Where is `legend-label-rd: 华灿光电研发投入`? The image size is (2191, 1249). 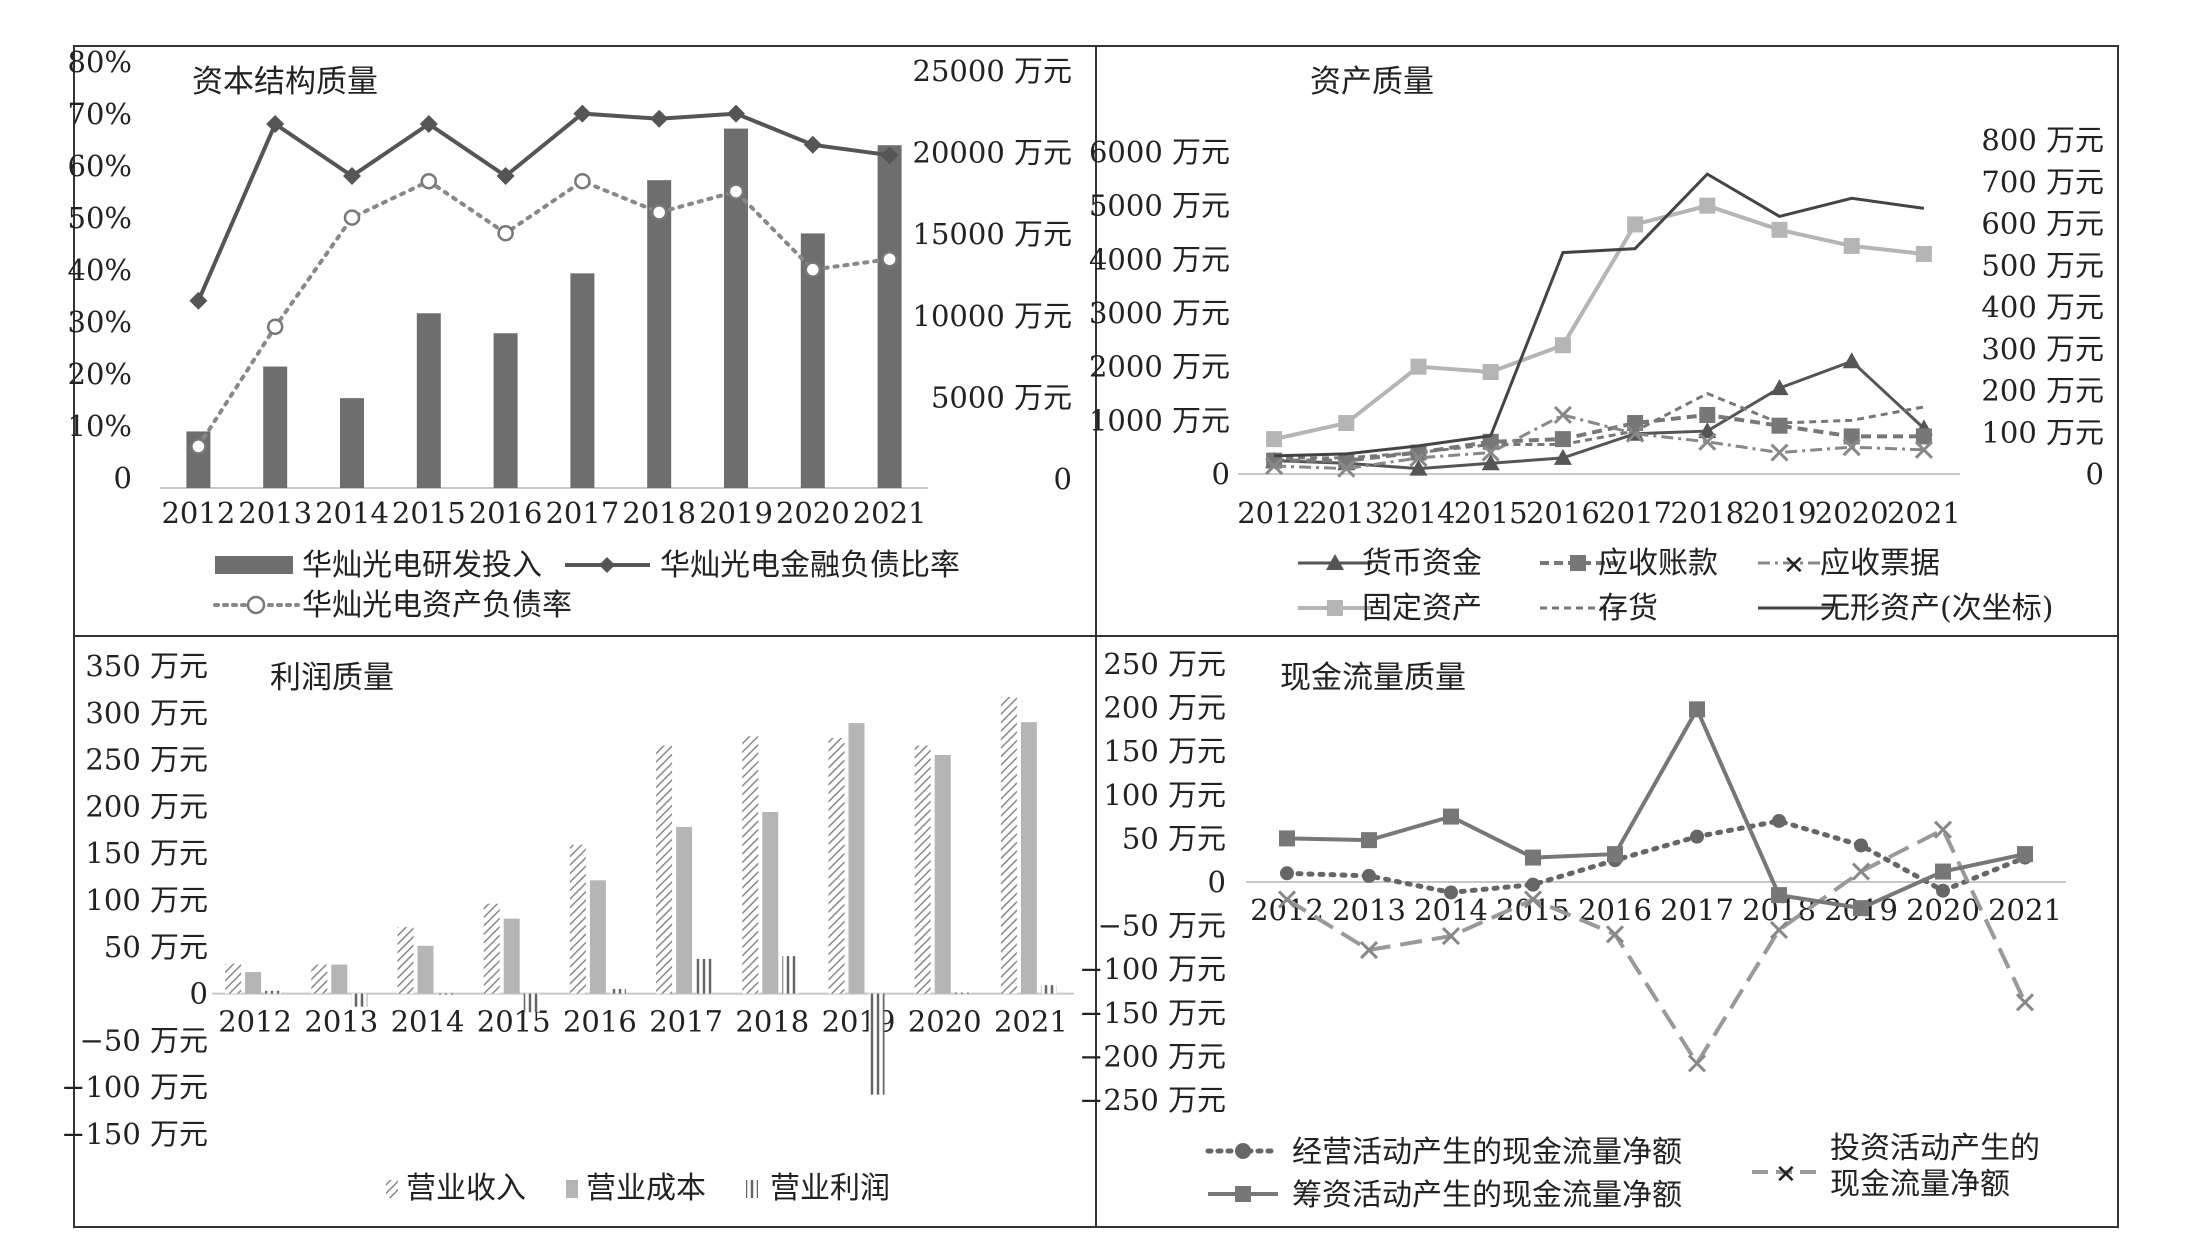 legend-label-rd: 华灿光电研发投入 is located at coordinates (422, 565).